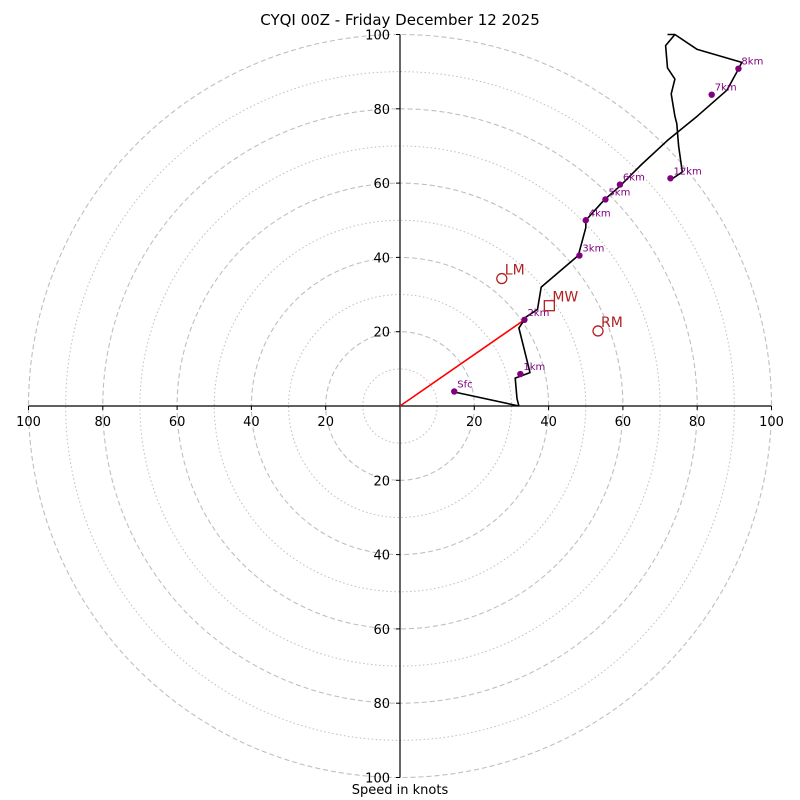 This screenshot has height=800, width=800. I want to click on height-marker-label: 6km, so click(634, 178).